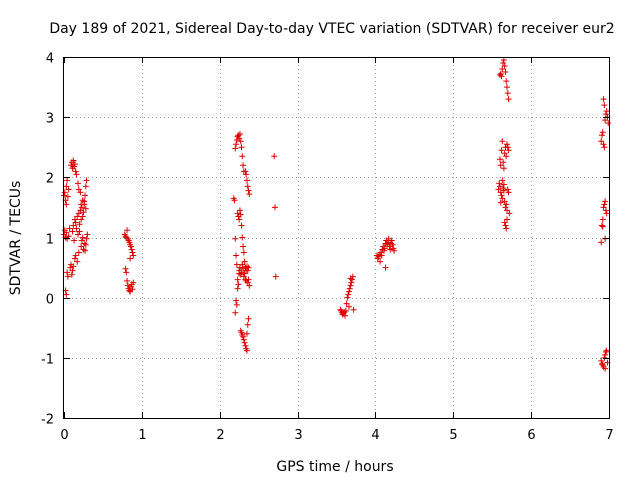 The width and height of the screenshot is (640, 480). Describe the element at coordinates (50, 59) in the screenshot. I see `y-tick-label: 4` at that location.